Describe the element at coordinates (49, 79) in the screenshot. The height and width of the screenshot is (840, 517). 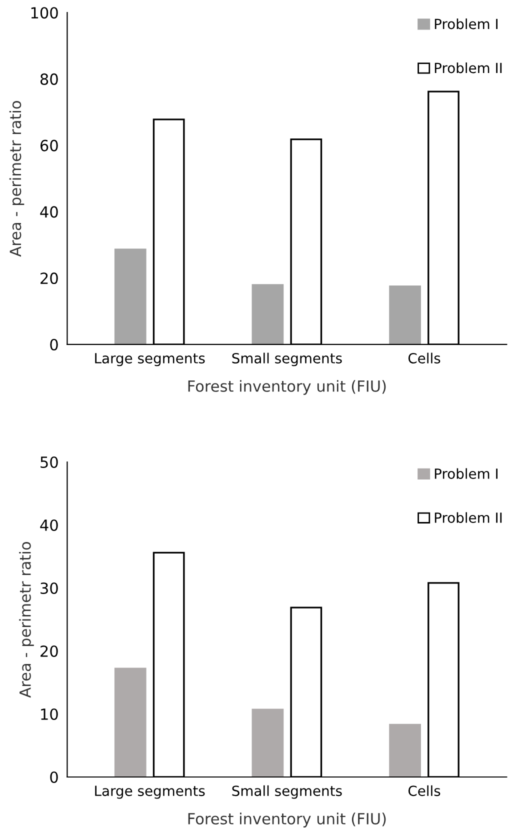
I see `y-tick-label: 80` at that location.